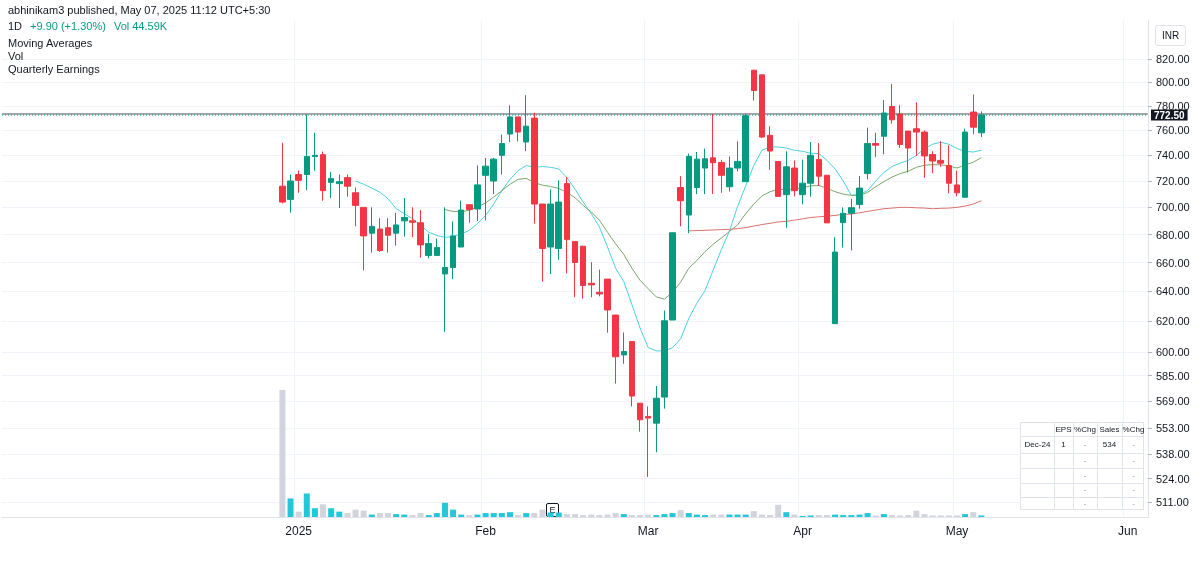  What do you see at coordinates (713, 228) in the screenshot?
I see `line-series` at bounding box center [713, 228].